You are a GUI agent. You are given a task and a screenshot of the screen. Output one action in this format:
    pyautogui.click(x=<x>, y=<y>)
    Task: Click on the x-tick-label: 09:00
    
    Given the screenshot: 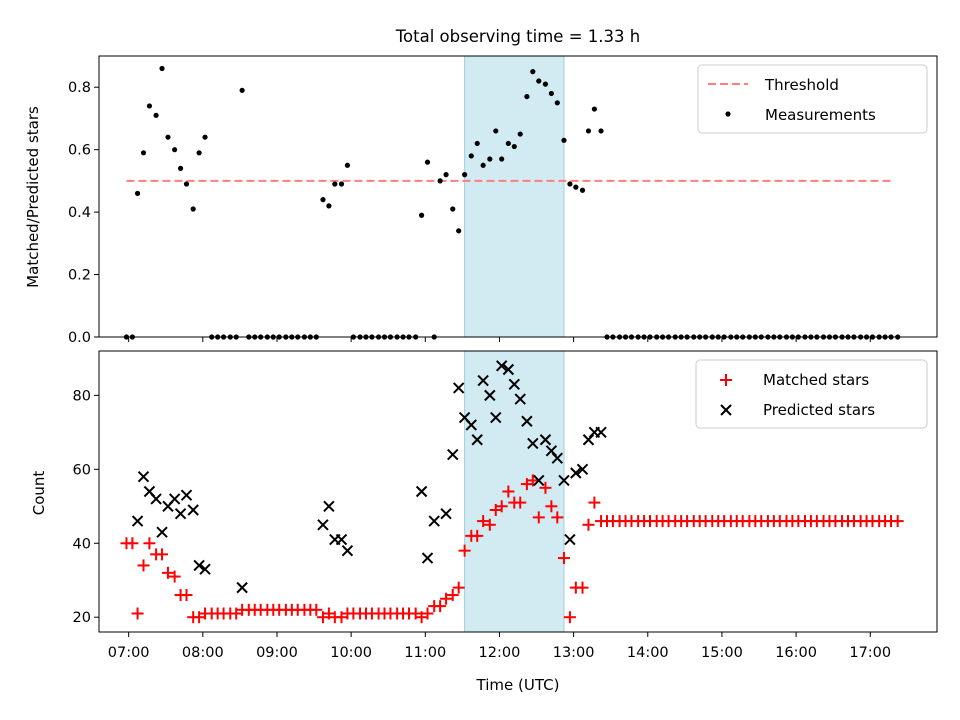 What is the action you would take?
    pyautogui.click(x=277, y=653)
    